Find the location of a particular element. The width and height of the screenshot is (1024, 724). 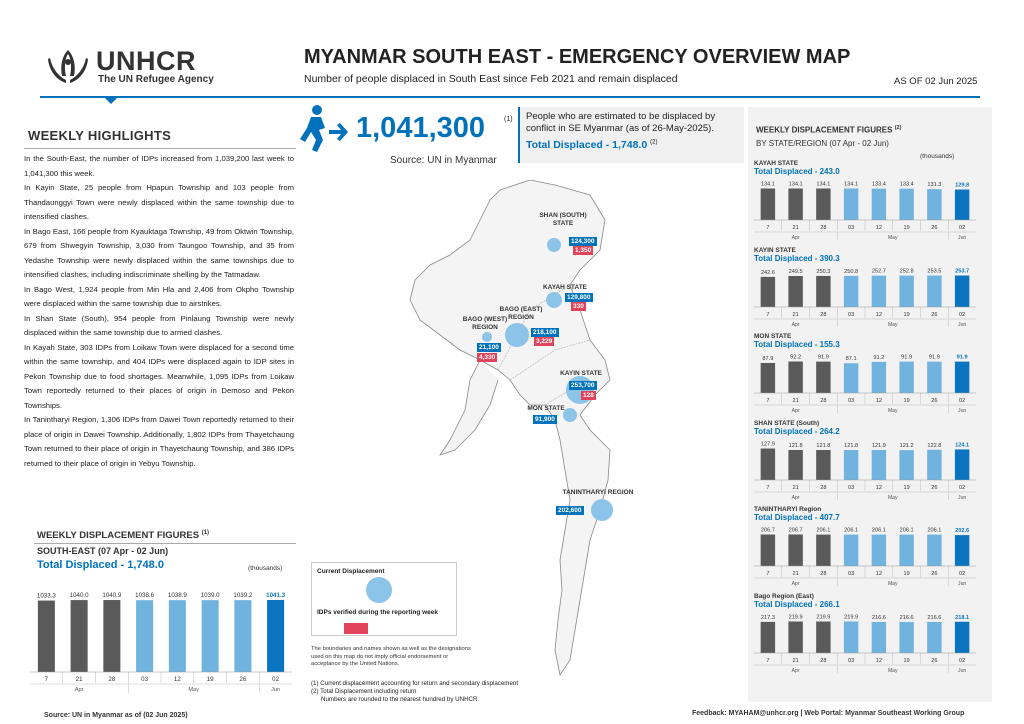

bar-value-label: 242.6 is located at coordinates (768, 272).